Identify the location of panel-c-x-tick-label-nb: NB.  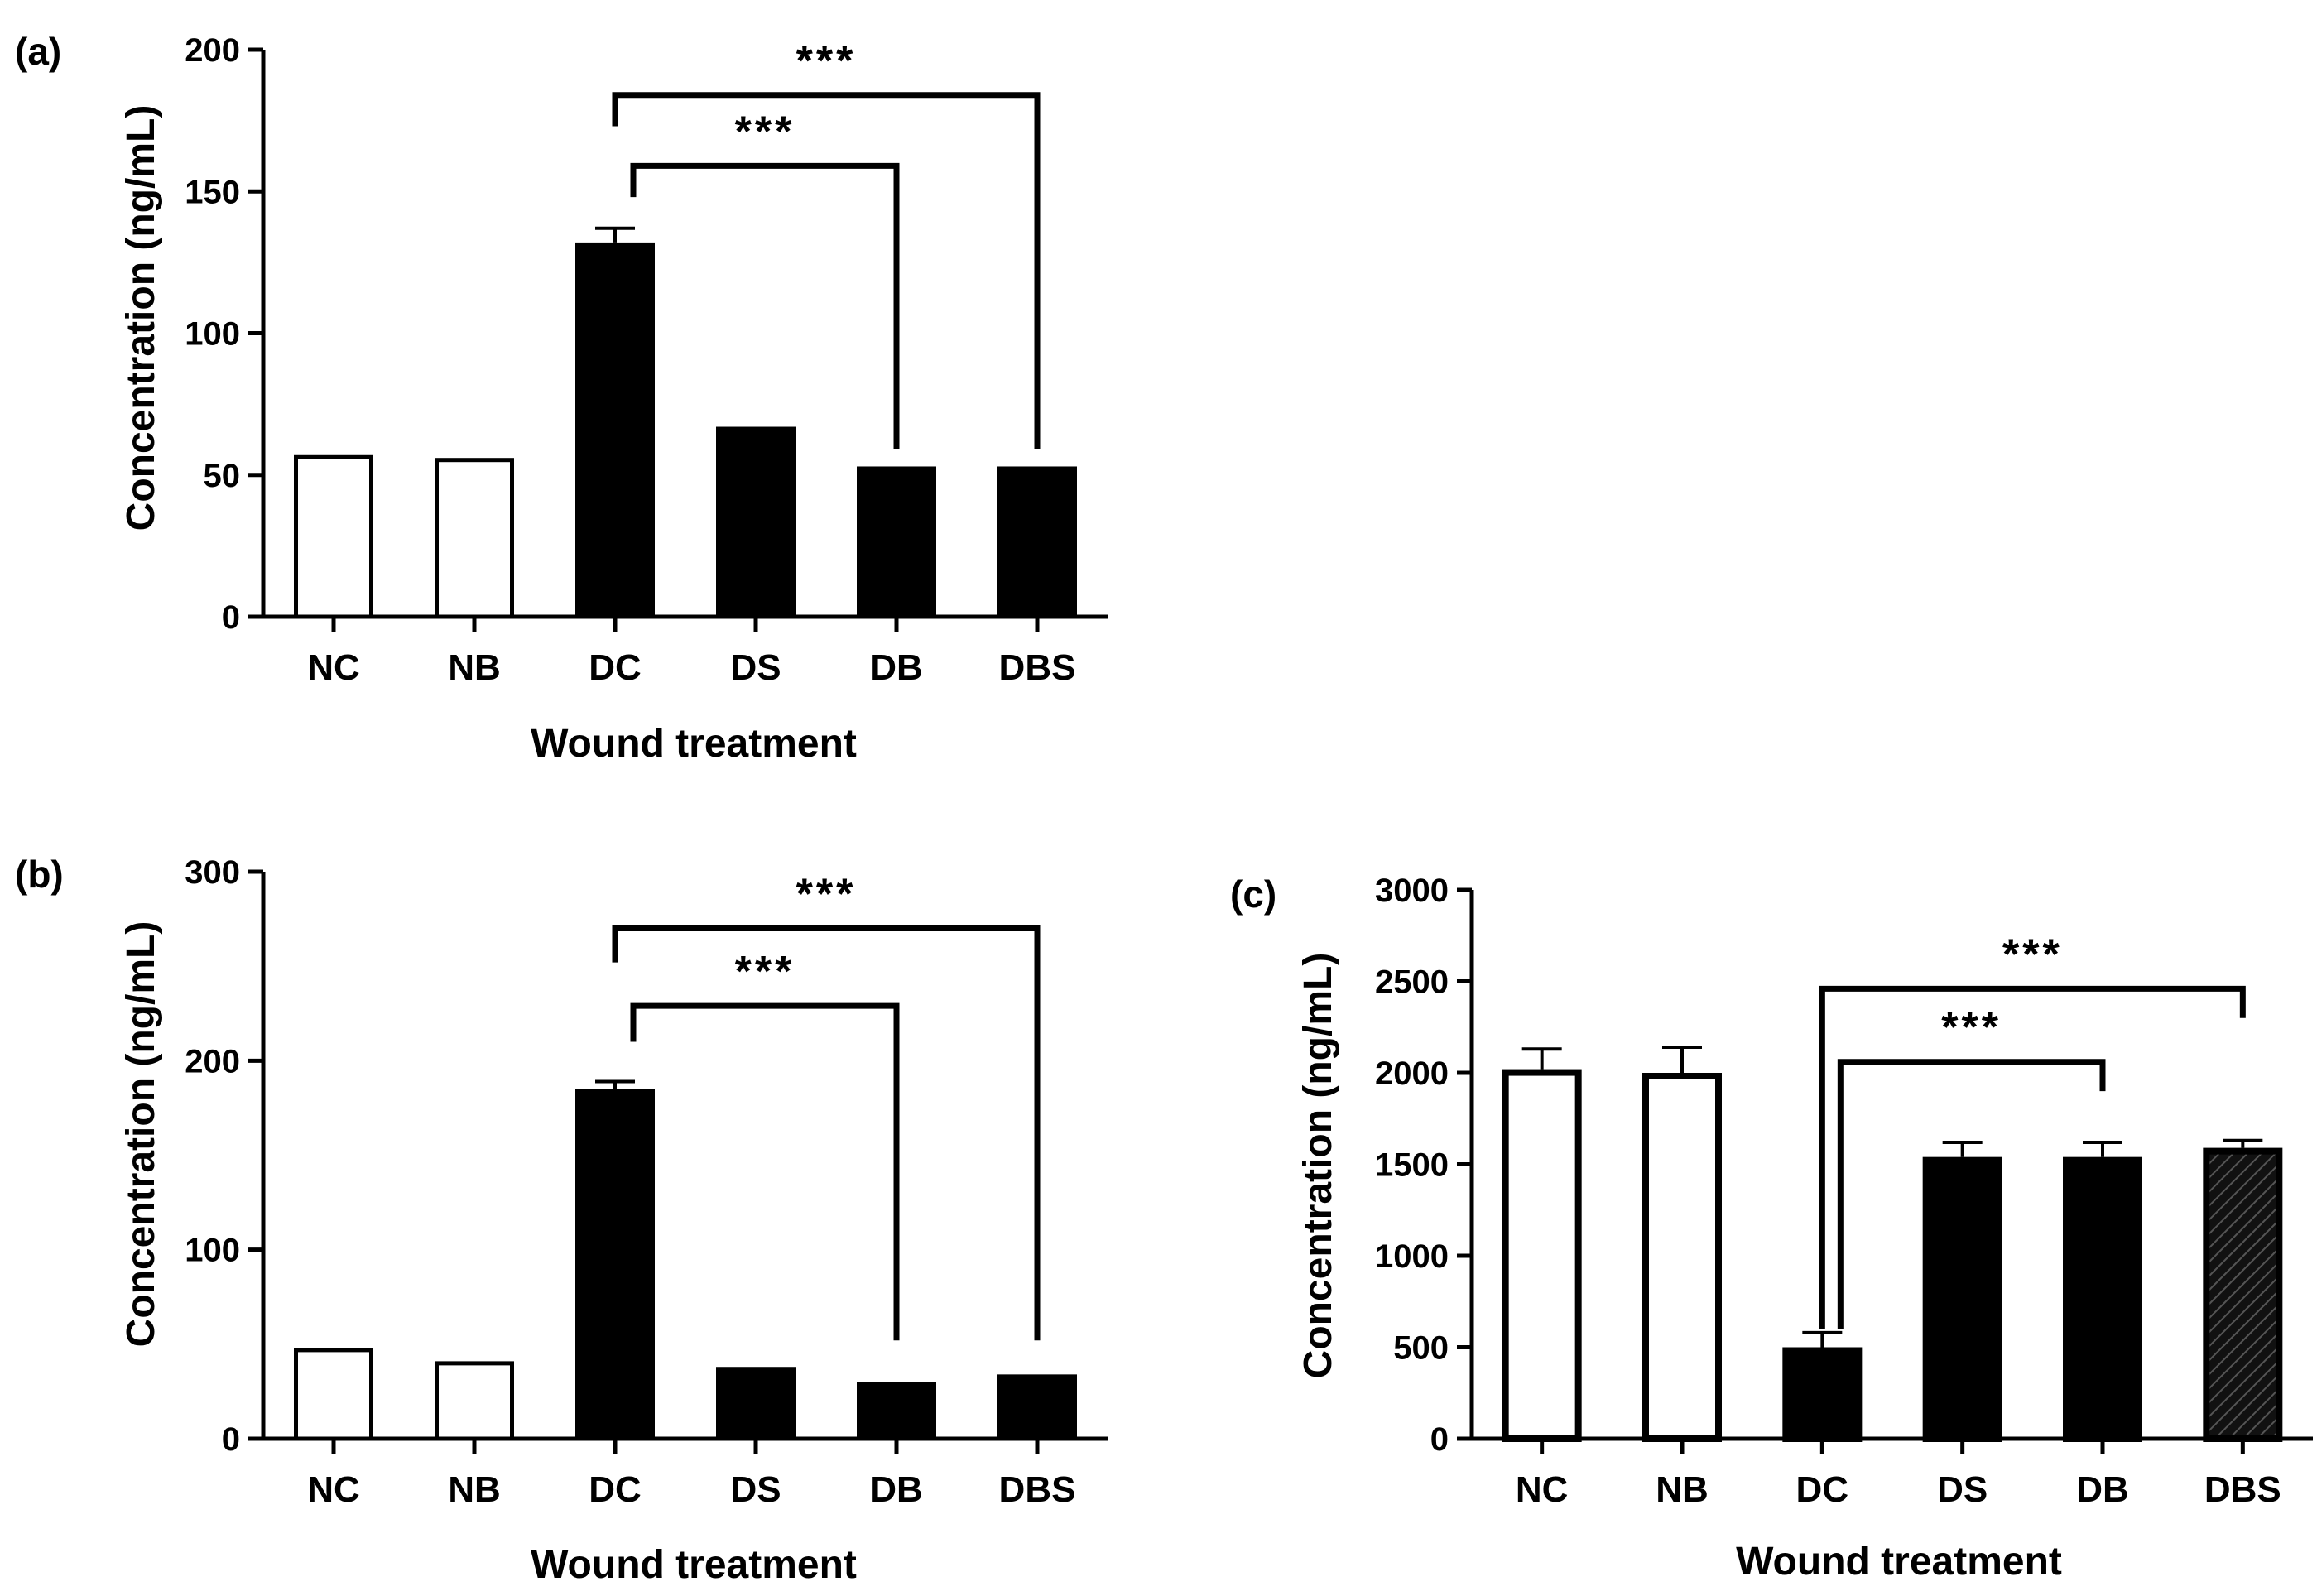
(1682, 1489).